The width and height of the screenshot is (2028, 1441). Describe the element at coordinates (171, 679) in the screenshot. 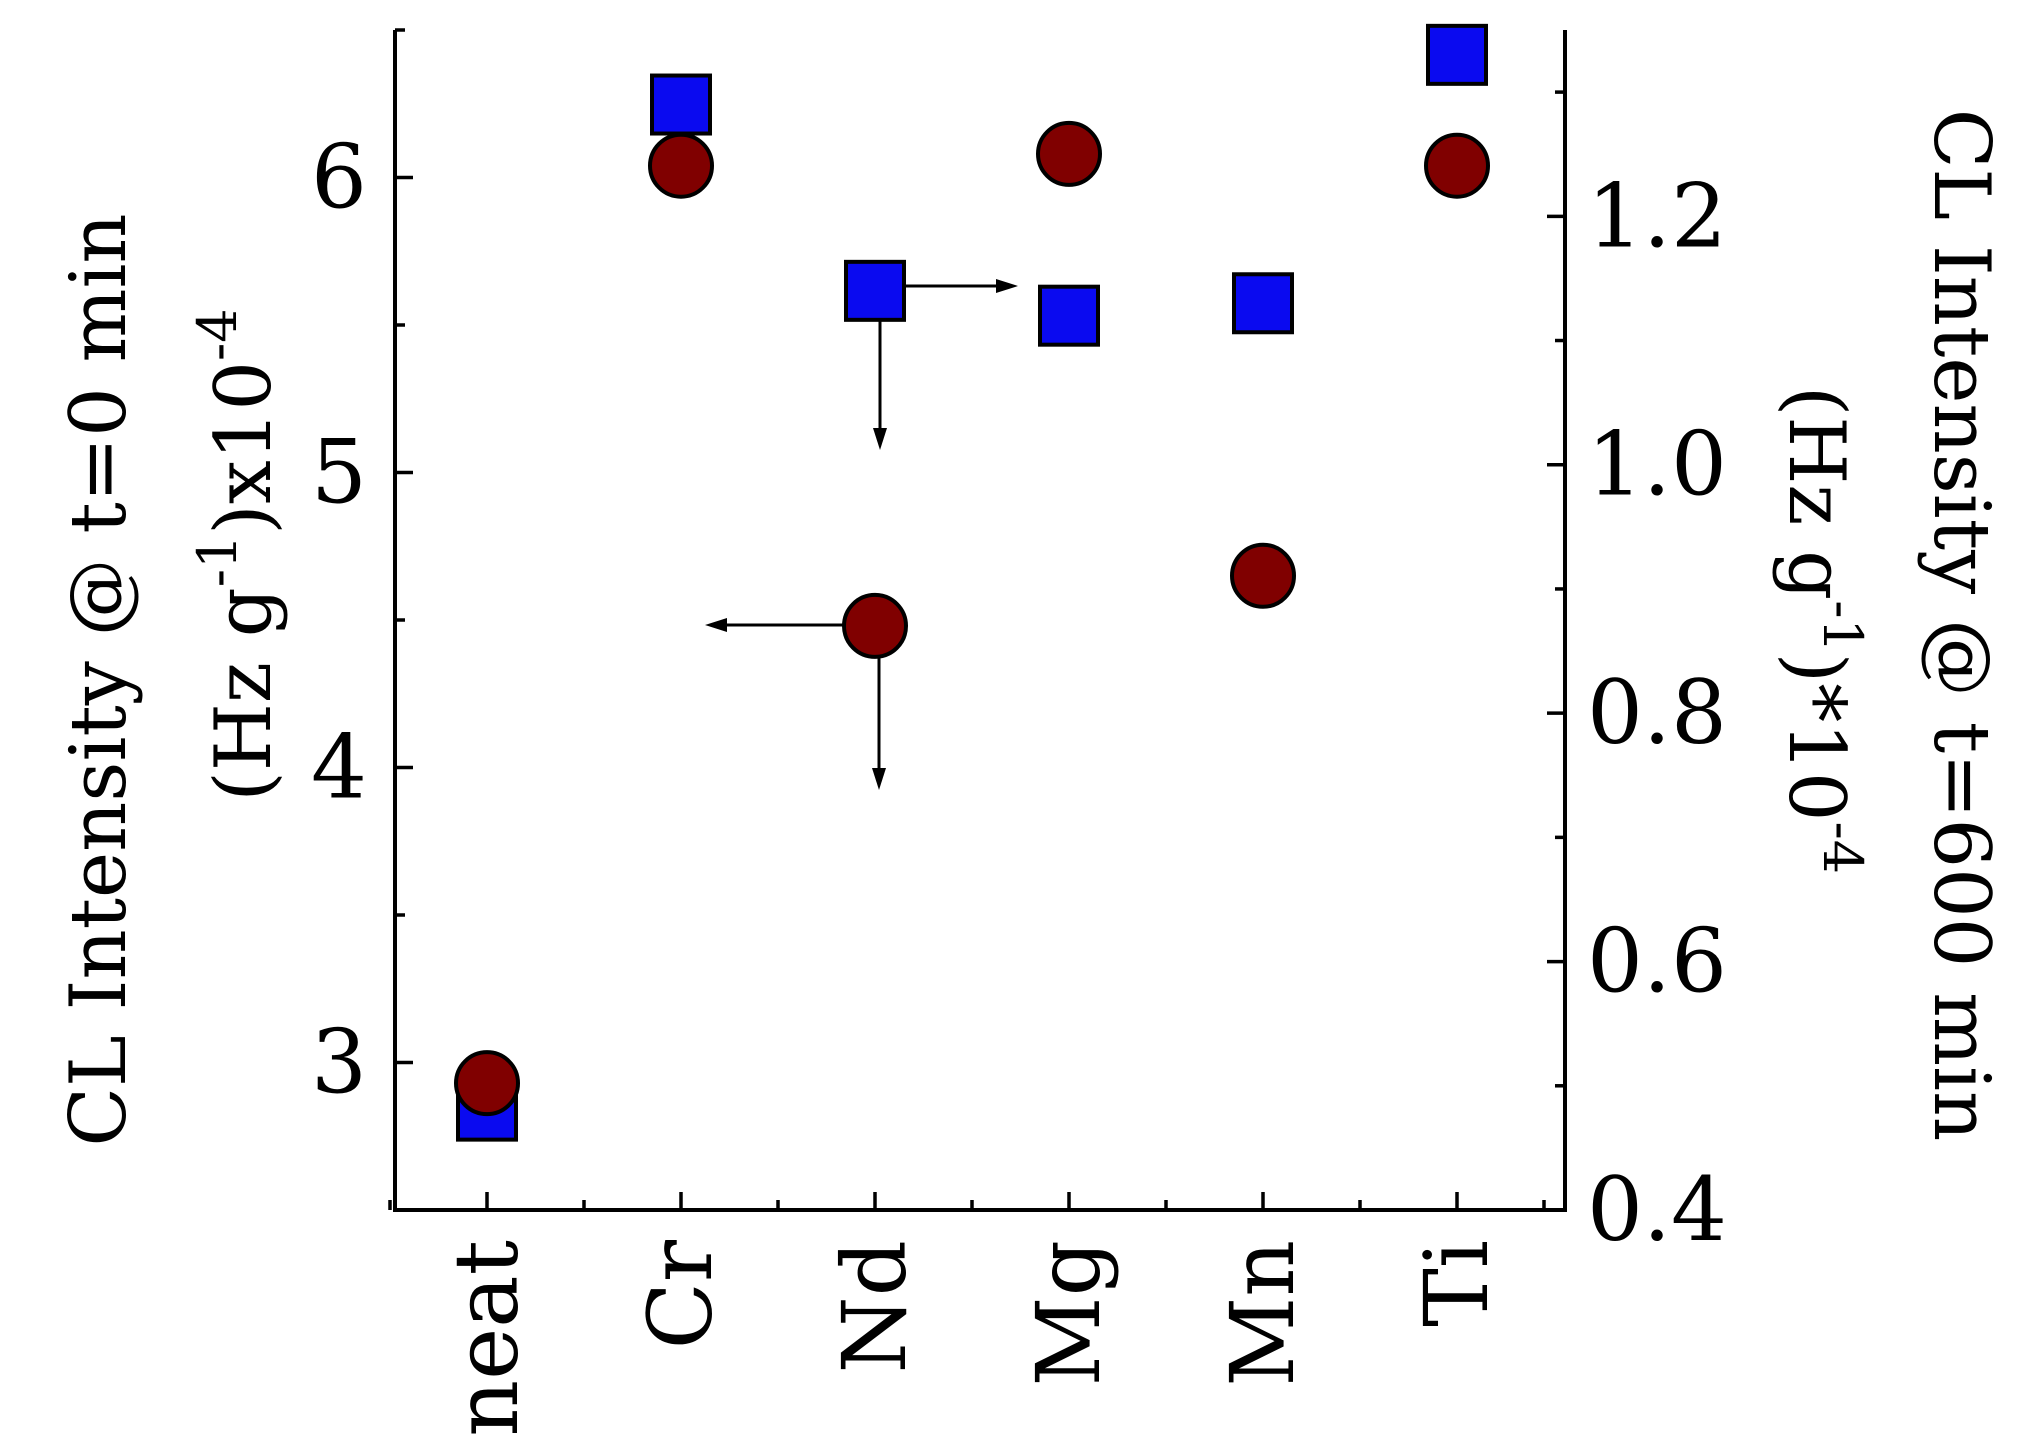

I see `left-axis-title: CL Intensity @ t=0 min (Hz g-1)x10-4` at that location.